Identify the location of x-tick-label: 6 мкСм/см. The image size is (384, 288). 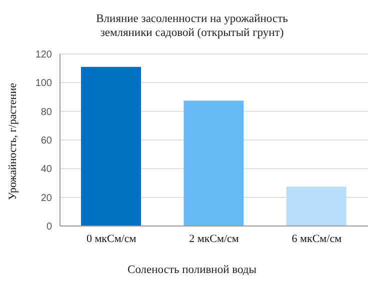
(317, 238).